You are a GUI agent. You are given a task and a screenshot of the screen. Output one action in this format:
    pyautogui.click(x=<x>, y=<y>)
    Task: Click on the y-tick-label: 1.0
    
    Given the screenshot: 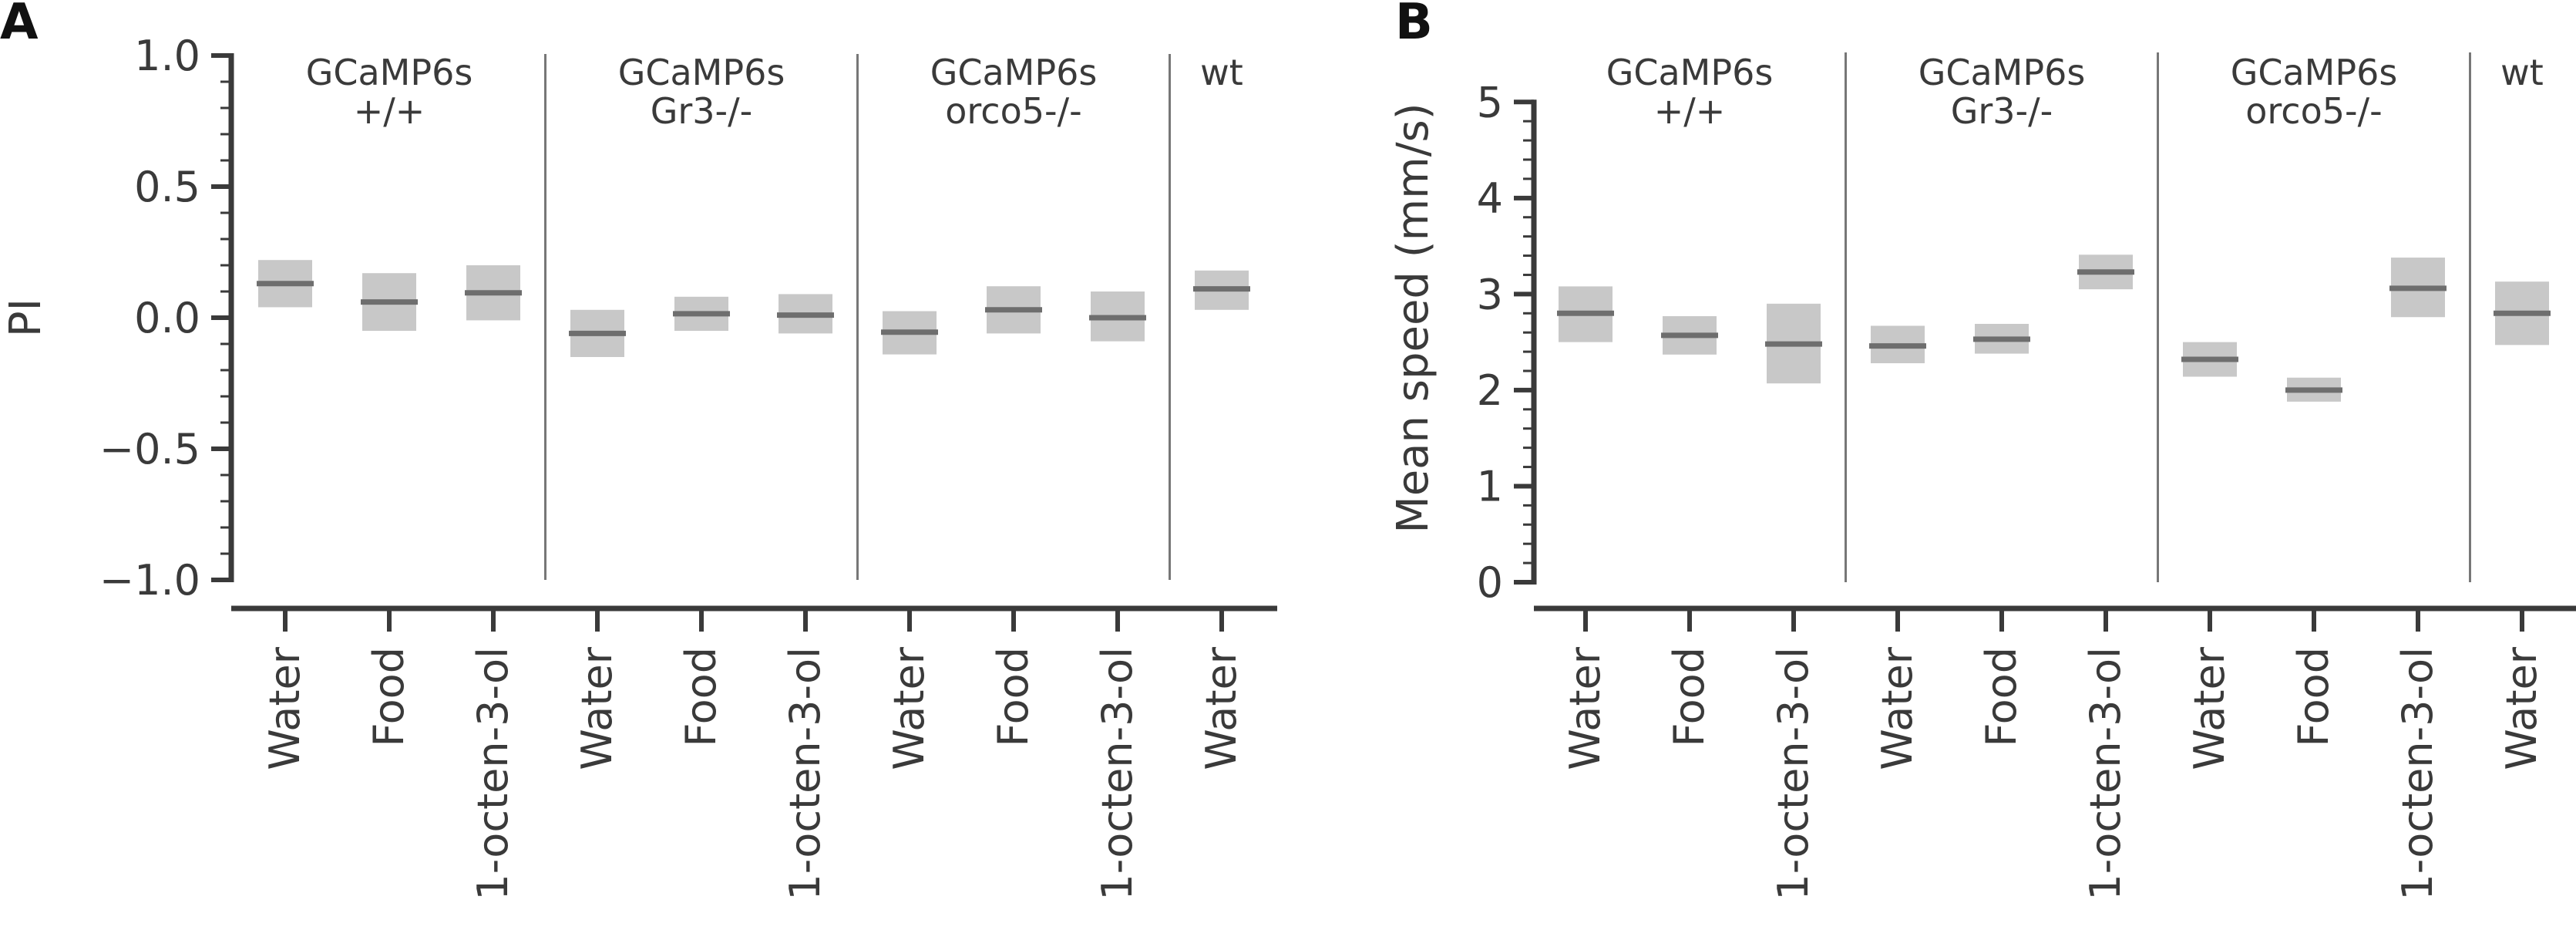 What is the action you would take?
    pyautogui.click(x=167, y=56)
    